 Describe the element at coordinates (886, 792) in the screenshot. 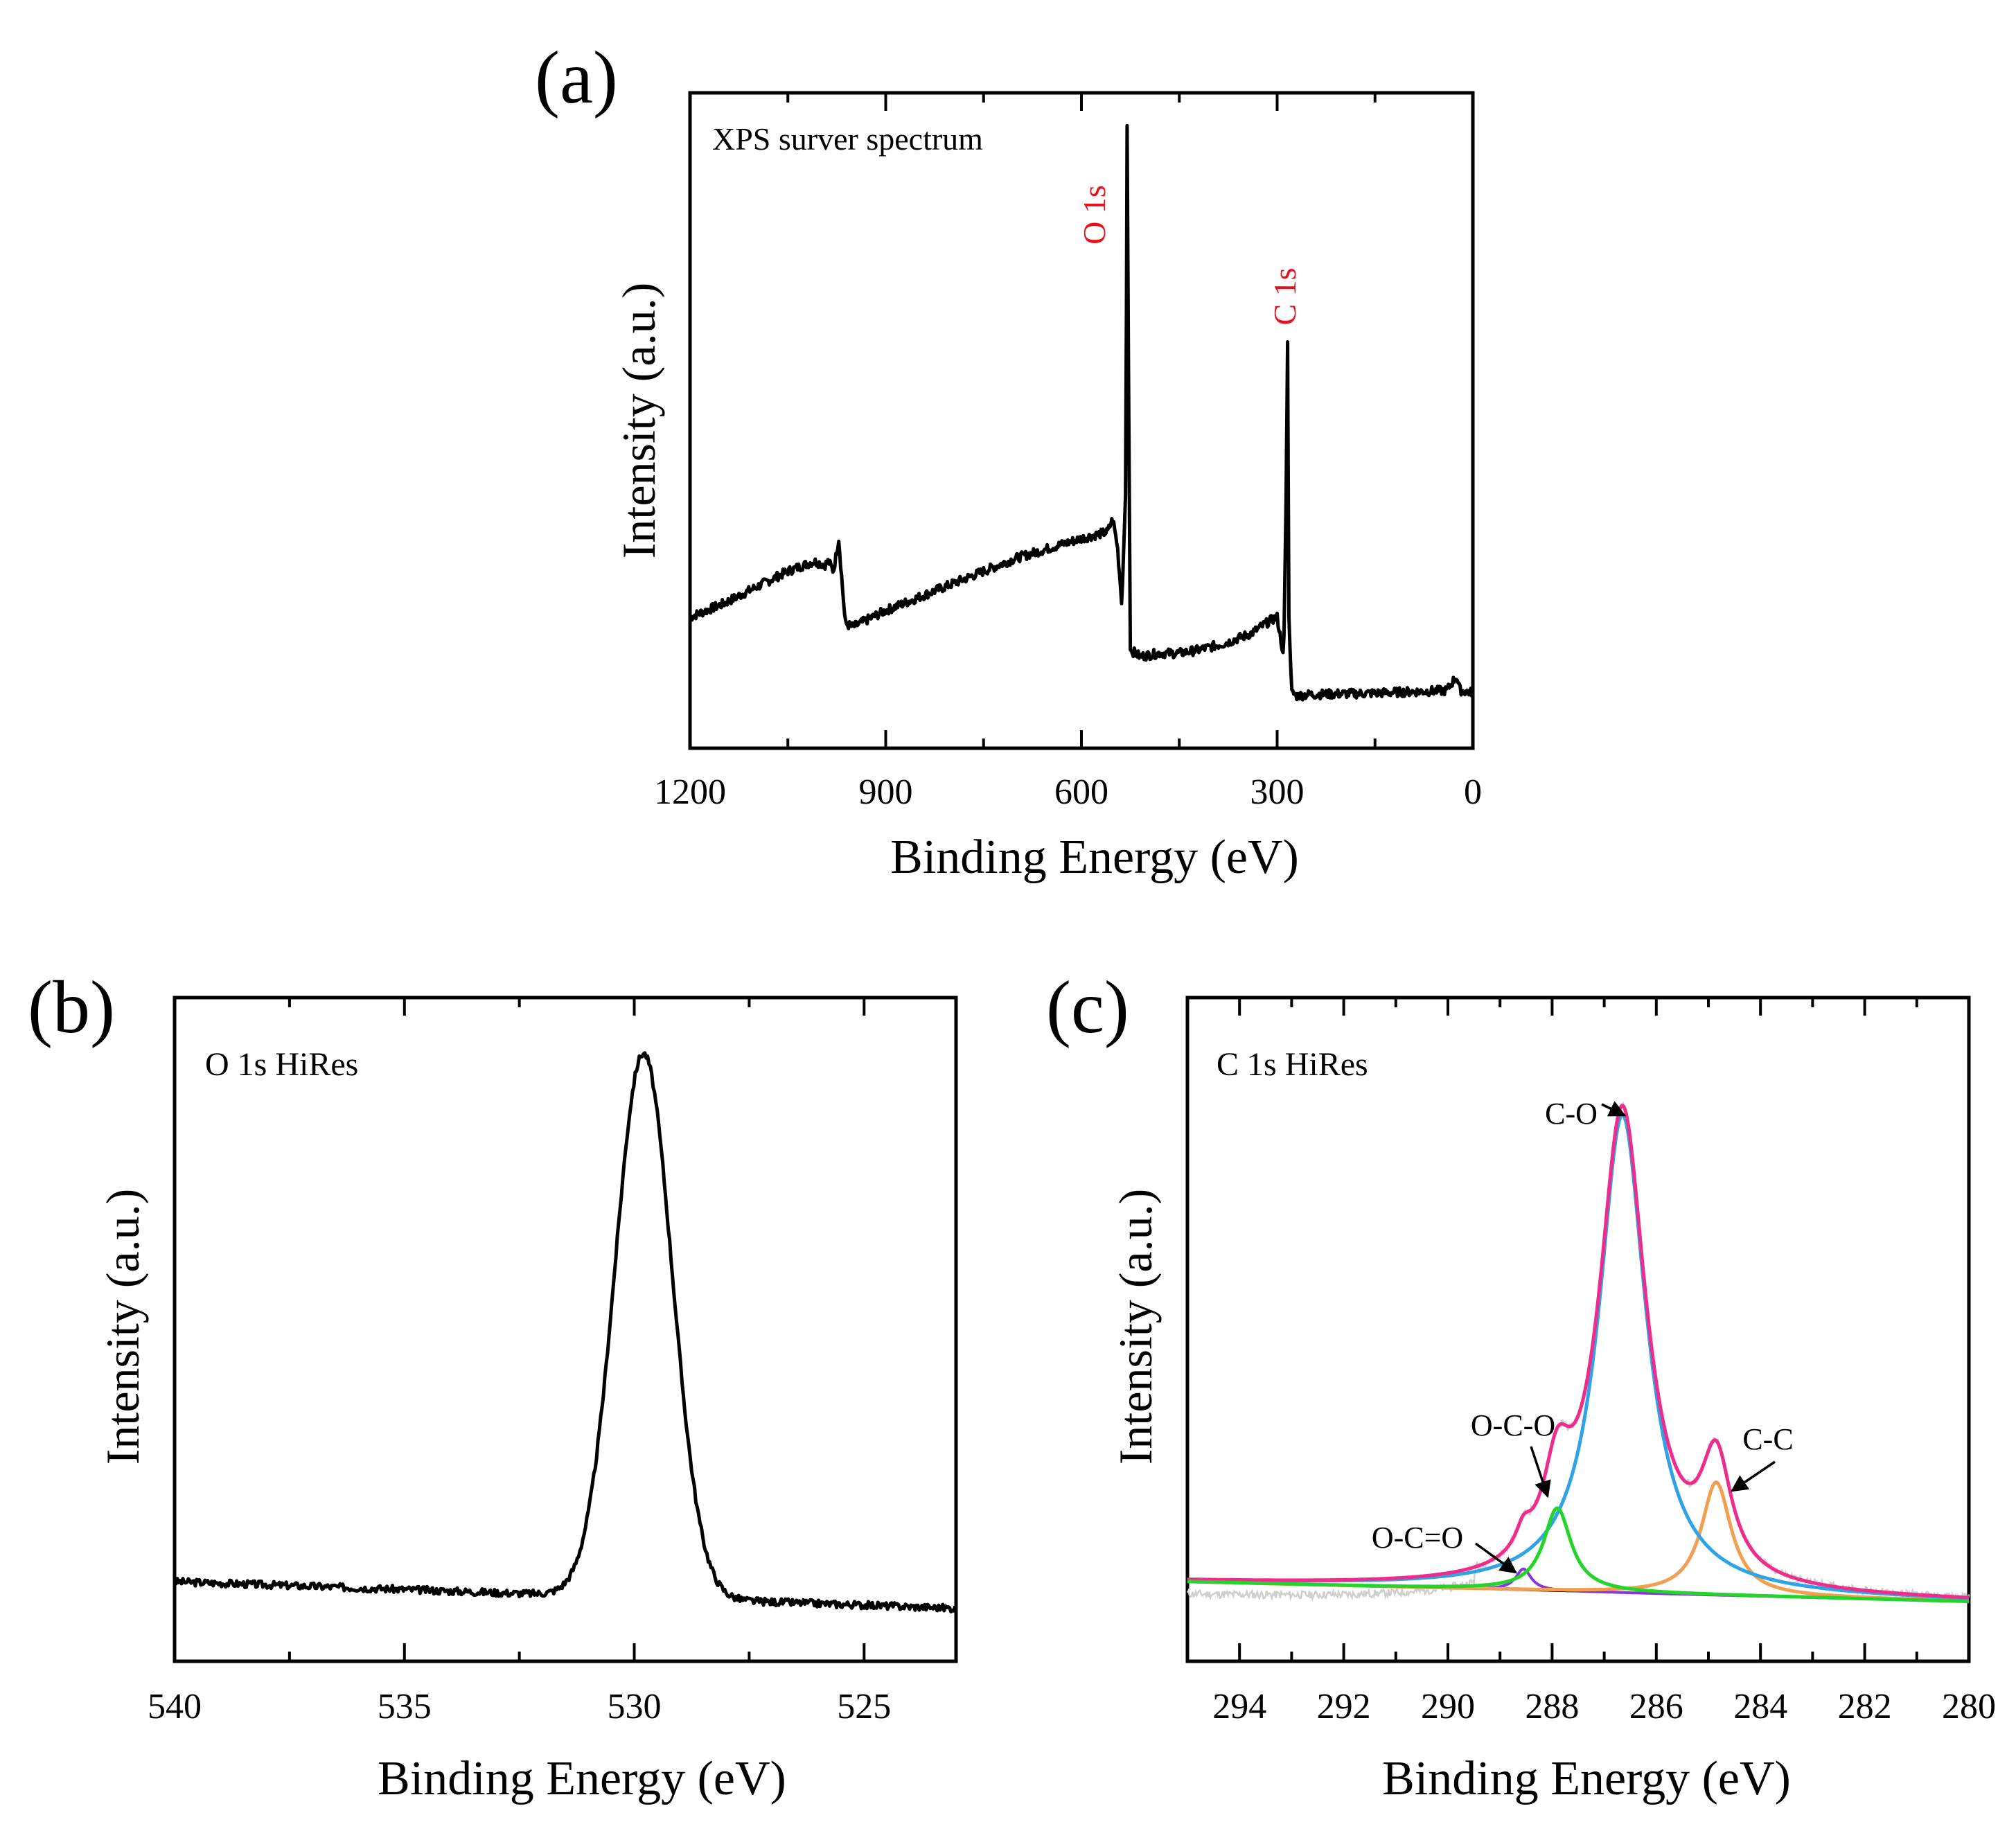

I see `panel-a-xtick-label-900: 900` at that location.